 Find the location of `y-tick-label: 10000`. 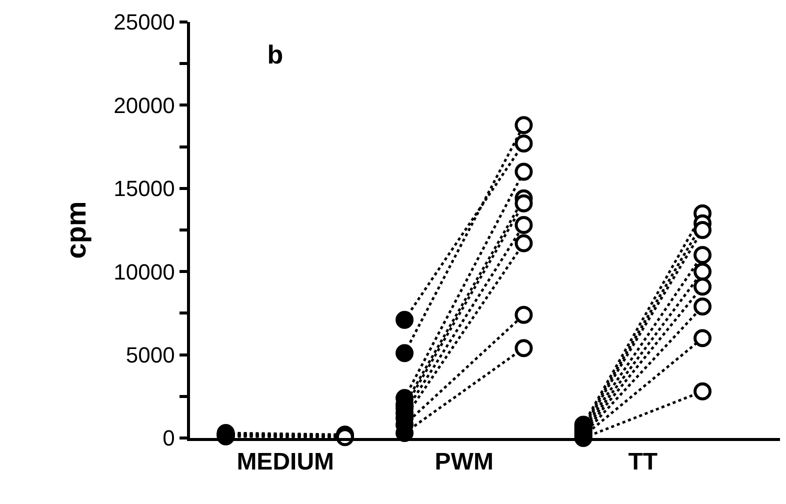

y-tick-label: 10000 is located at coordinates (144, 271).